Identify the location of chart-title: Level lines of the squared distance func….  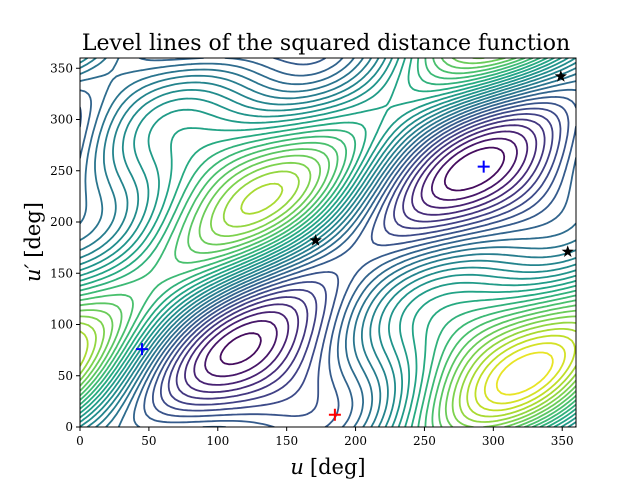
(326, 43).